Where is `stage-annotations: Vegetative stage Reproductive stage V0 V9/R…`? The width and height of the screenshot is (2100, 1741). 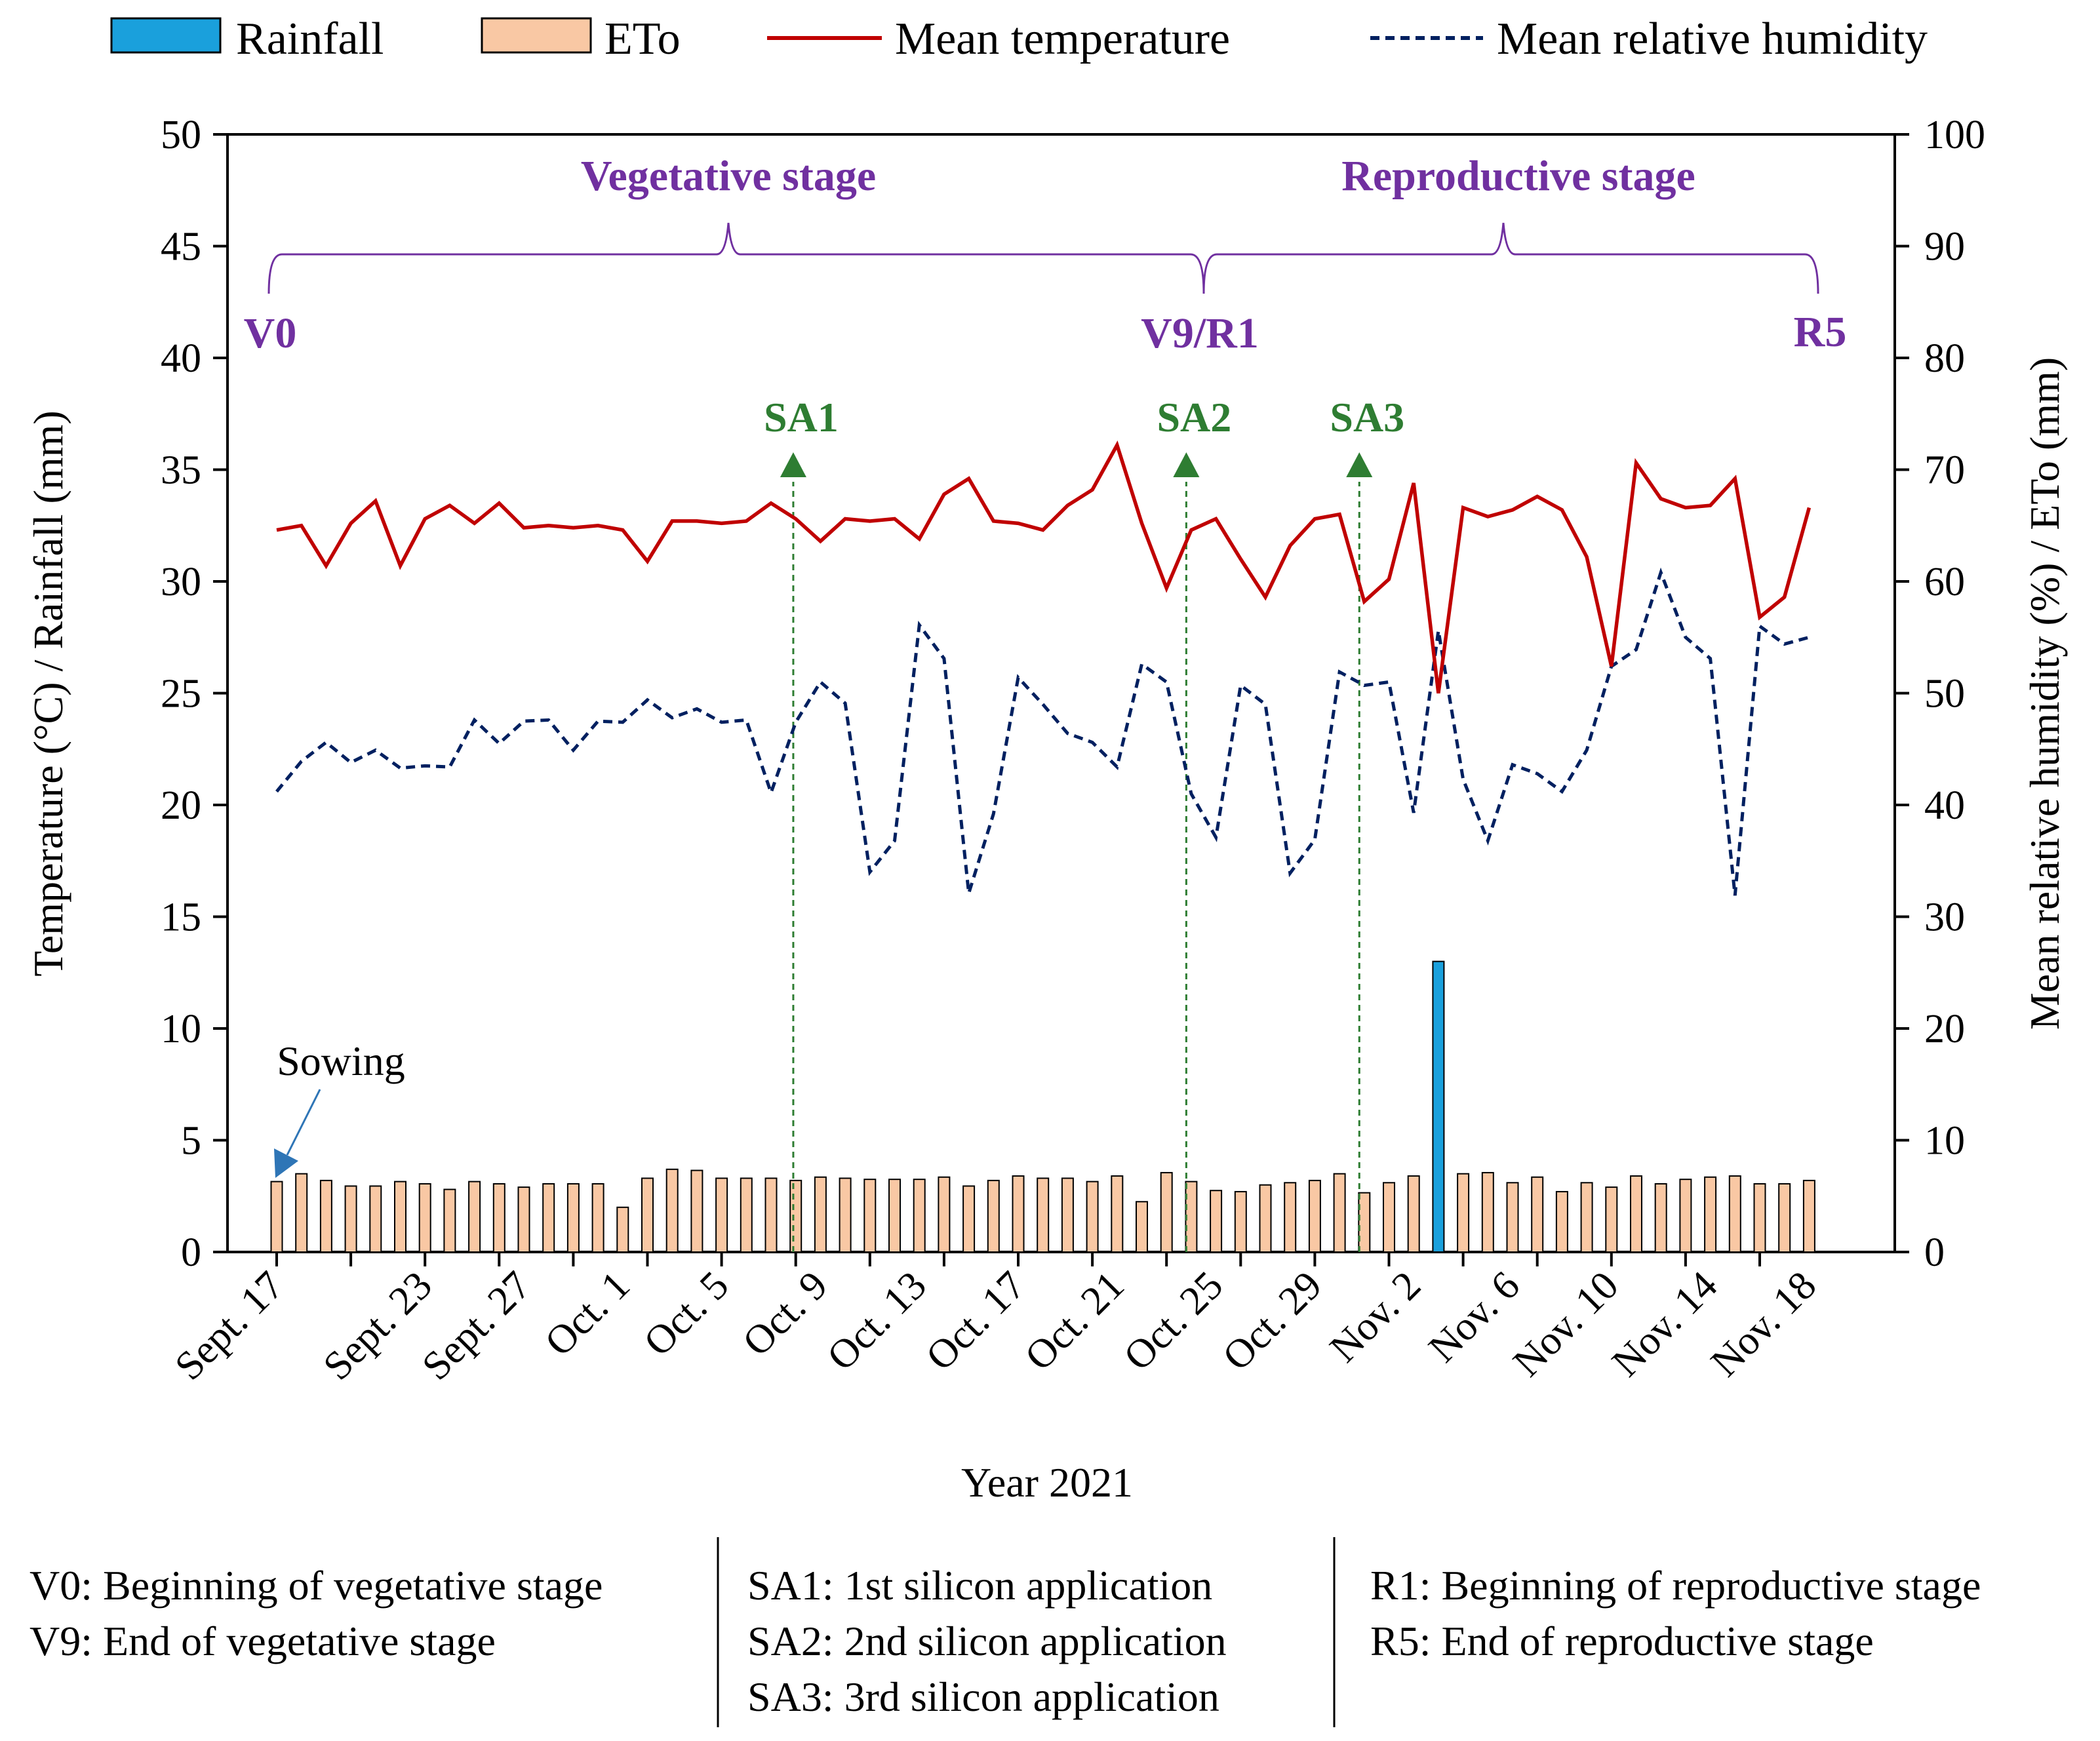 stage-annotations: Vegetative stage Reproductive stage V0 V9/R… is located at coordinates (1045, 254).